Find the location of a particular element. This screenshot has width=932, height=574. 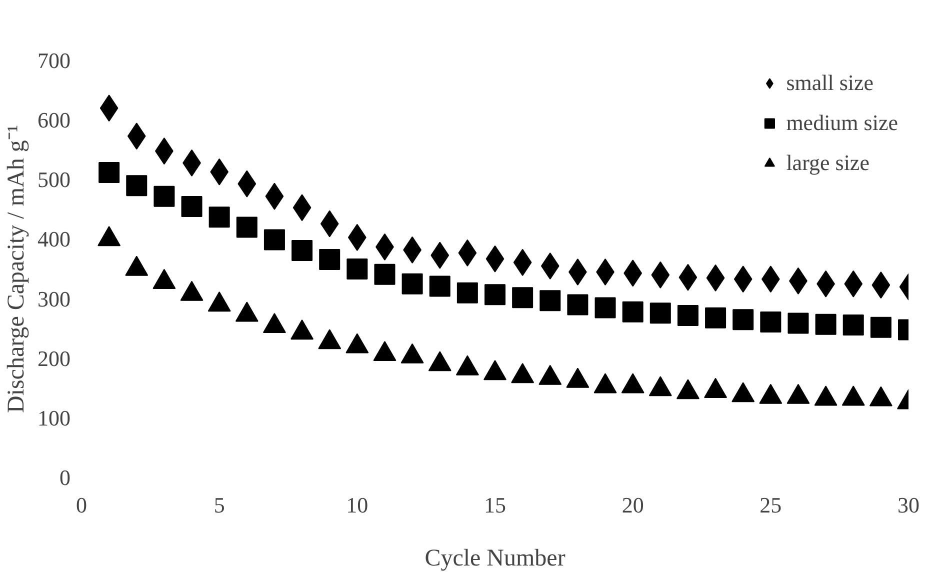

y-tick-label: 300 is located at coordinates (54, 299).